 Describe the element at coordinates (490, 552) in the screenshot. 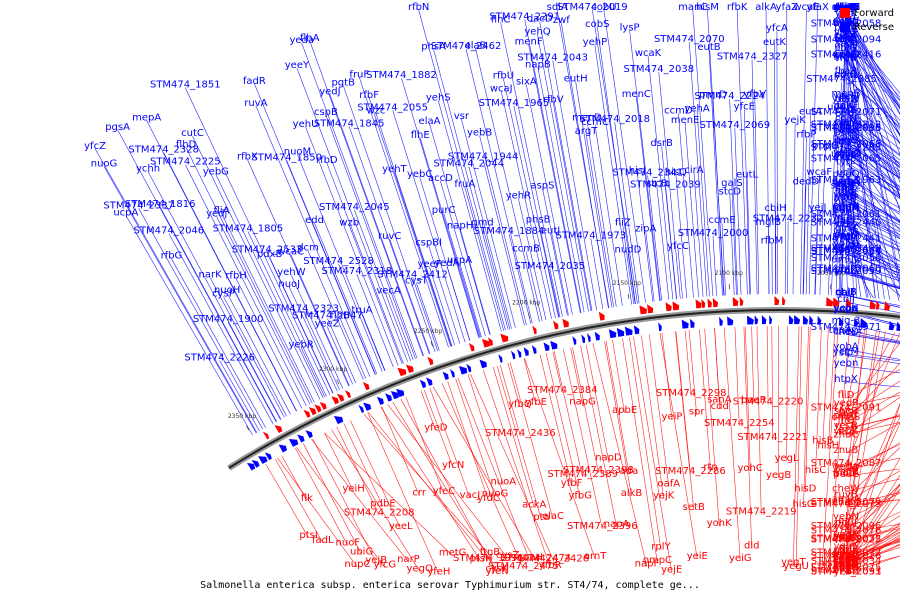

I see `gene-label: ftnB` at that location.